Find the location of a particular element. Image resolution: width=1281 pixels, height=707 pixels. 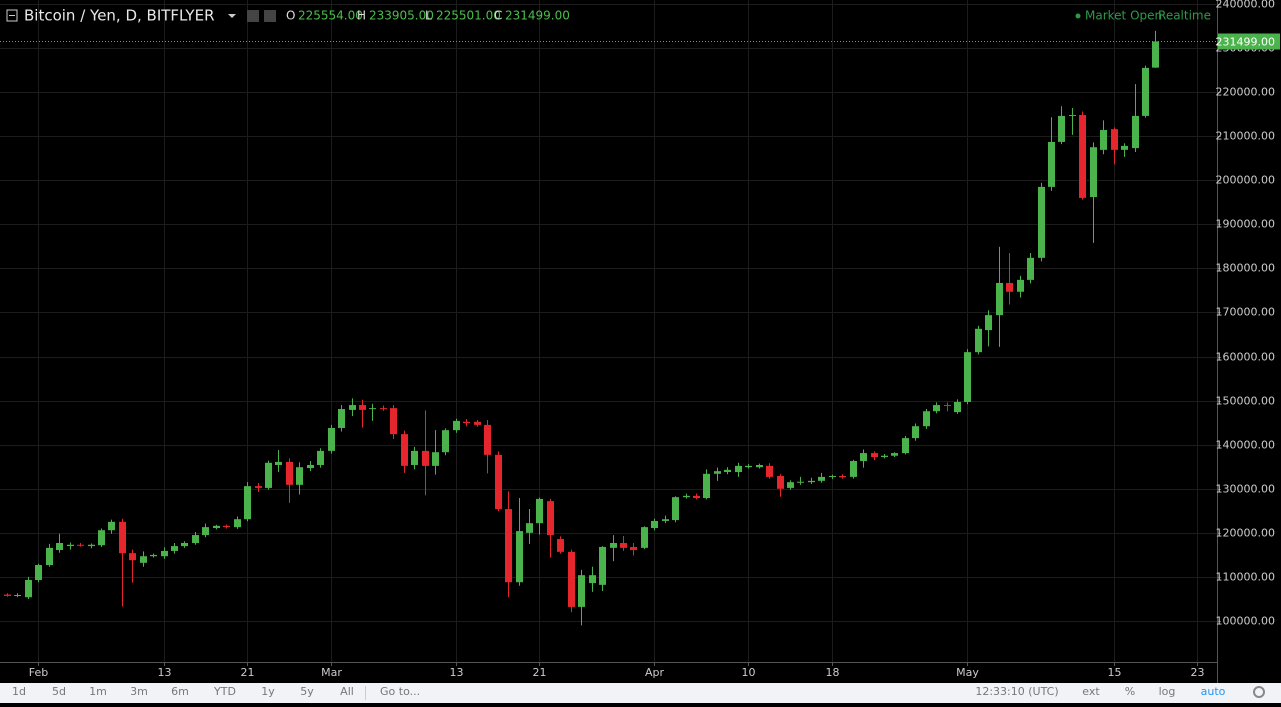

range-button: 5d is located at coordinates (59, 691).